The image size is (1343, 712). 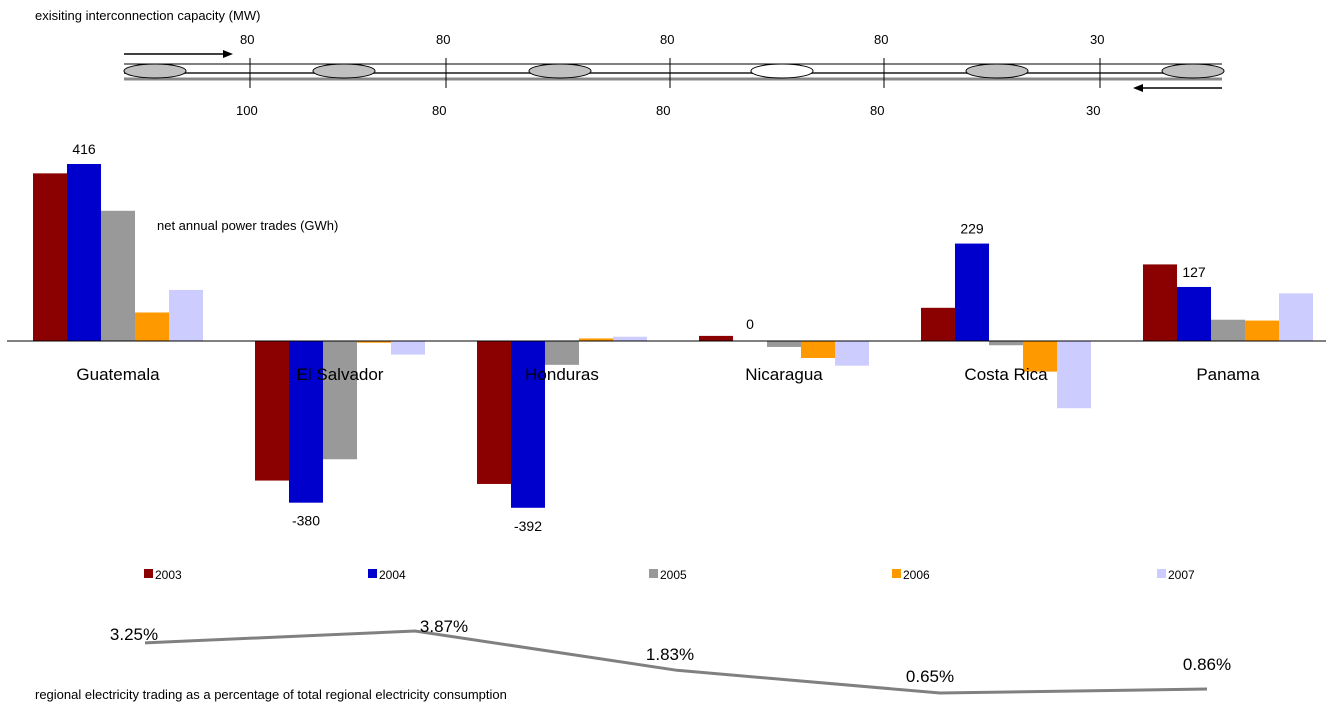 What do you see at coordinates (134, 634) in the screenshot?
I see `line-point-label: 3.25%` at bounding box center [134, 634].